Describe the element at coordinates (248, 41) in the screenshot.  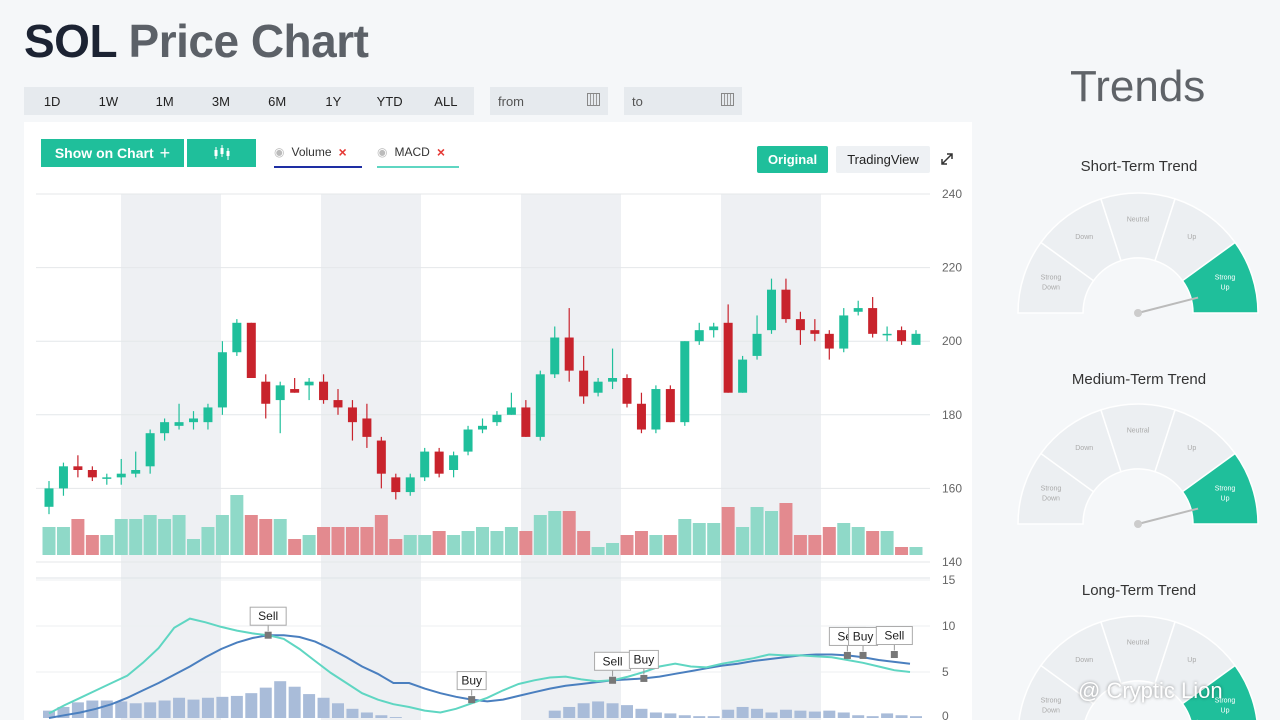
I see `page-title-text: Price Chart` at that location.